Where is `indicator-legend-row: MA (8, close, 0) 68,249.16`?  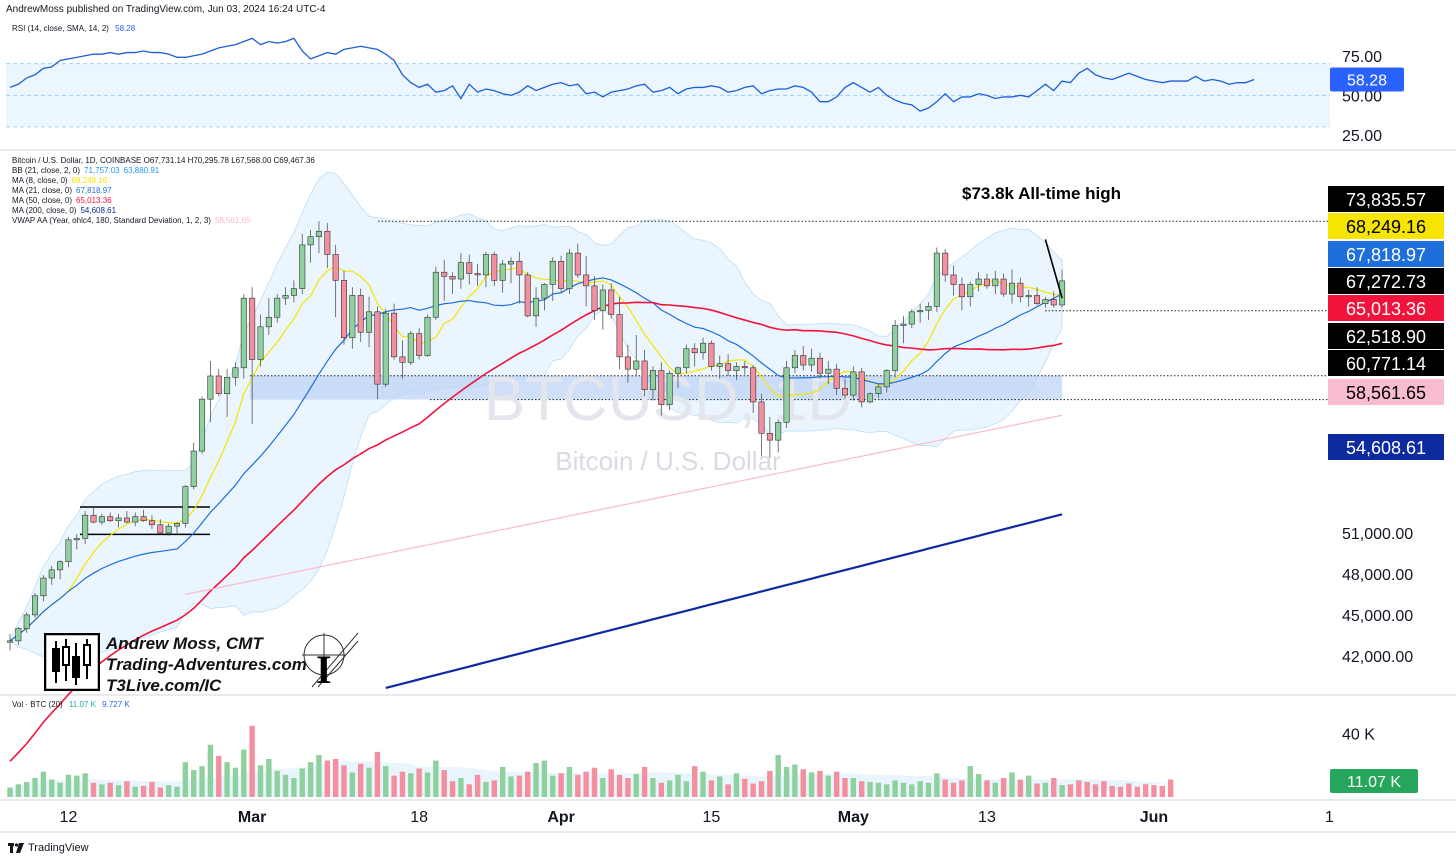
indicator-legend-row: MA (8, close, 0) 68,249.16 is located at coordinates (163, 181).